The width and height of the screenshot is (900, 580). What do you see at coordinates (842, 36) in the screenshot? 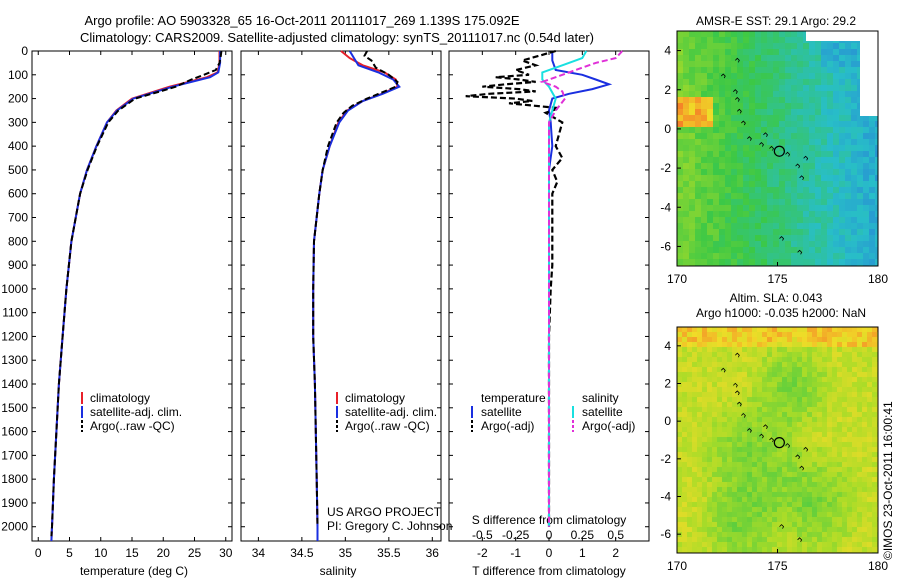
I see `map-nodata` at bounding box center [842, 36].